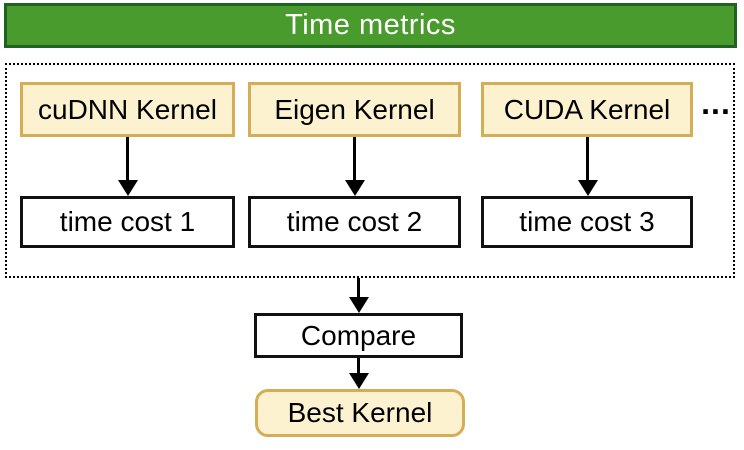 This screenshot has height=450, width=744. I want to click on time-cost-label: time cost 1, so click(127, 221).